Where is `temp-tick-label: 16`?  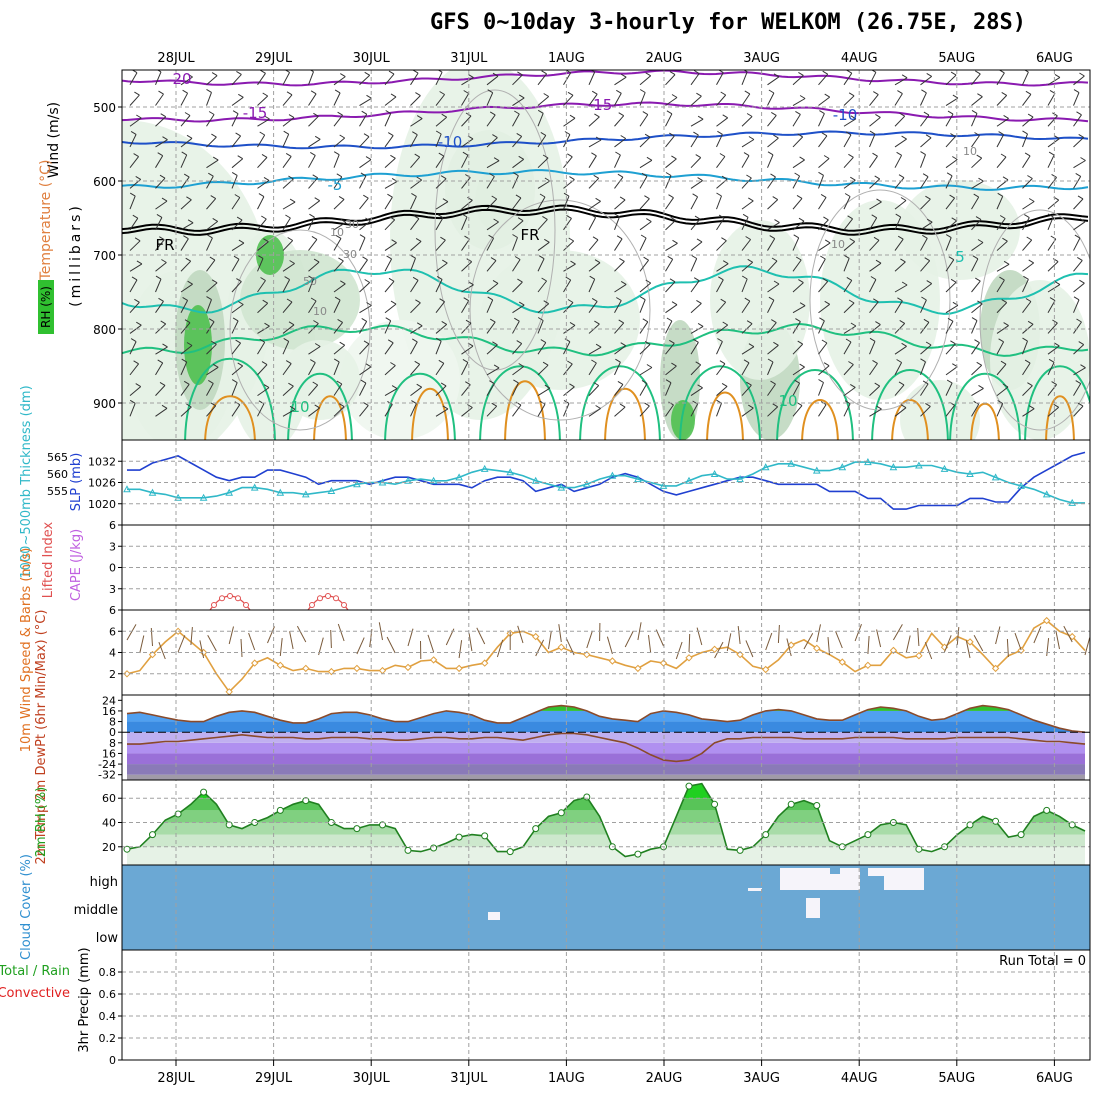 temp-tick-label: 16 is located at coordinates (109, 711).